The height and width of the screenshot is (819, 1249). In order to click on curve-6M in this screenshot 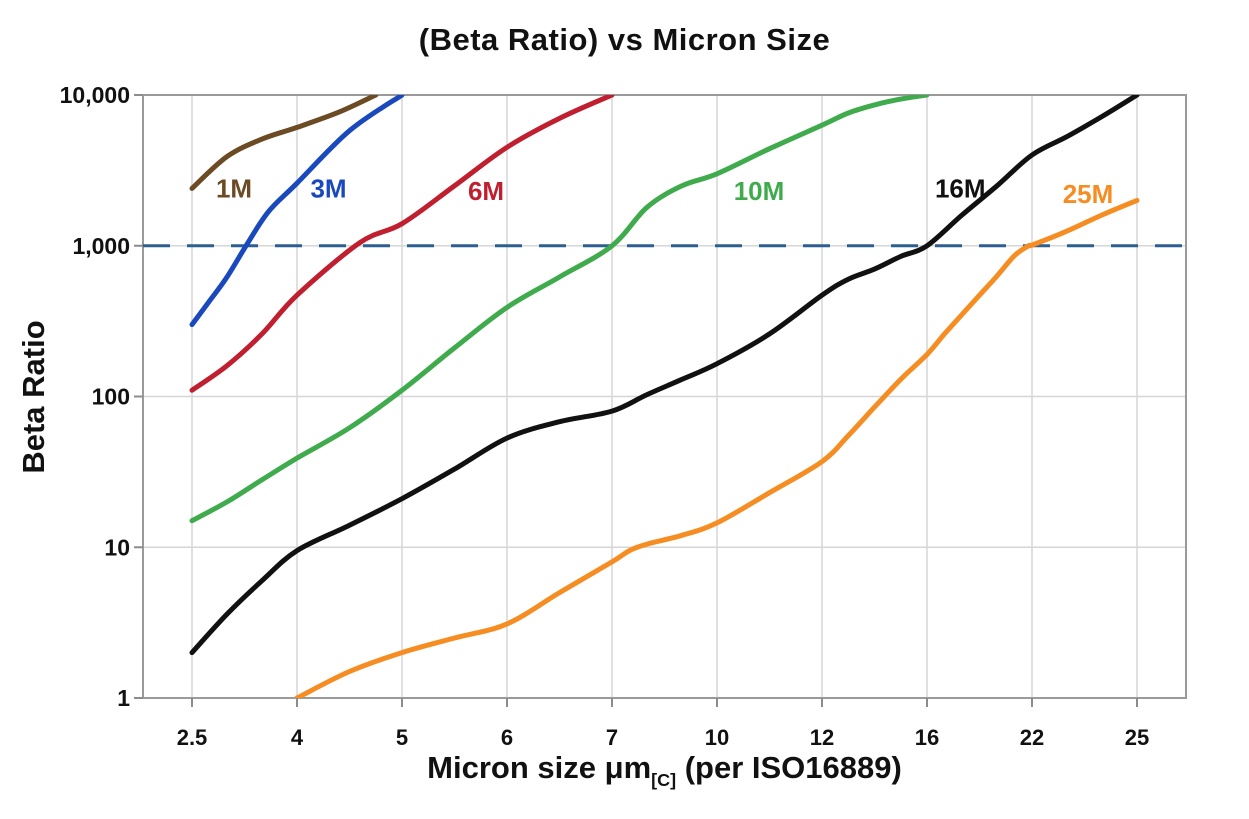, I will do `click(402, 244)`.